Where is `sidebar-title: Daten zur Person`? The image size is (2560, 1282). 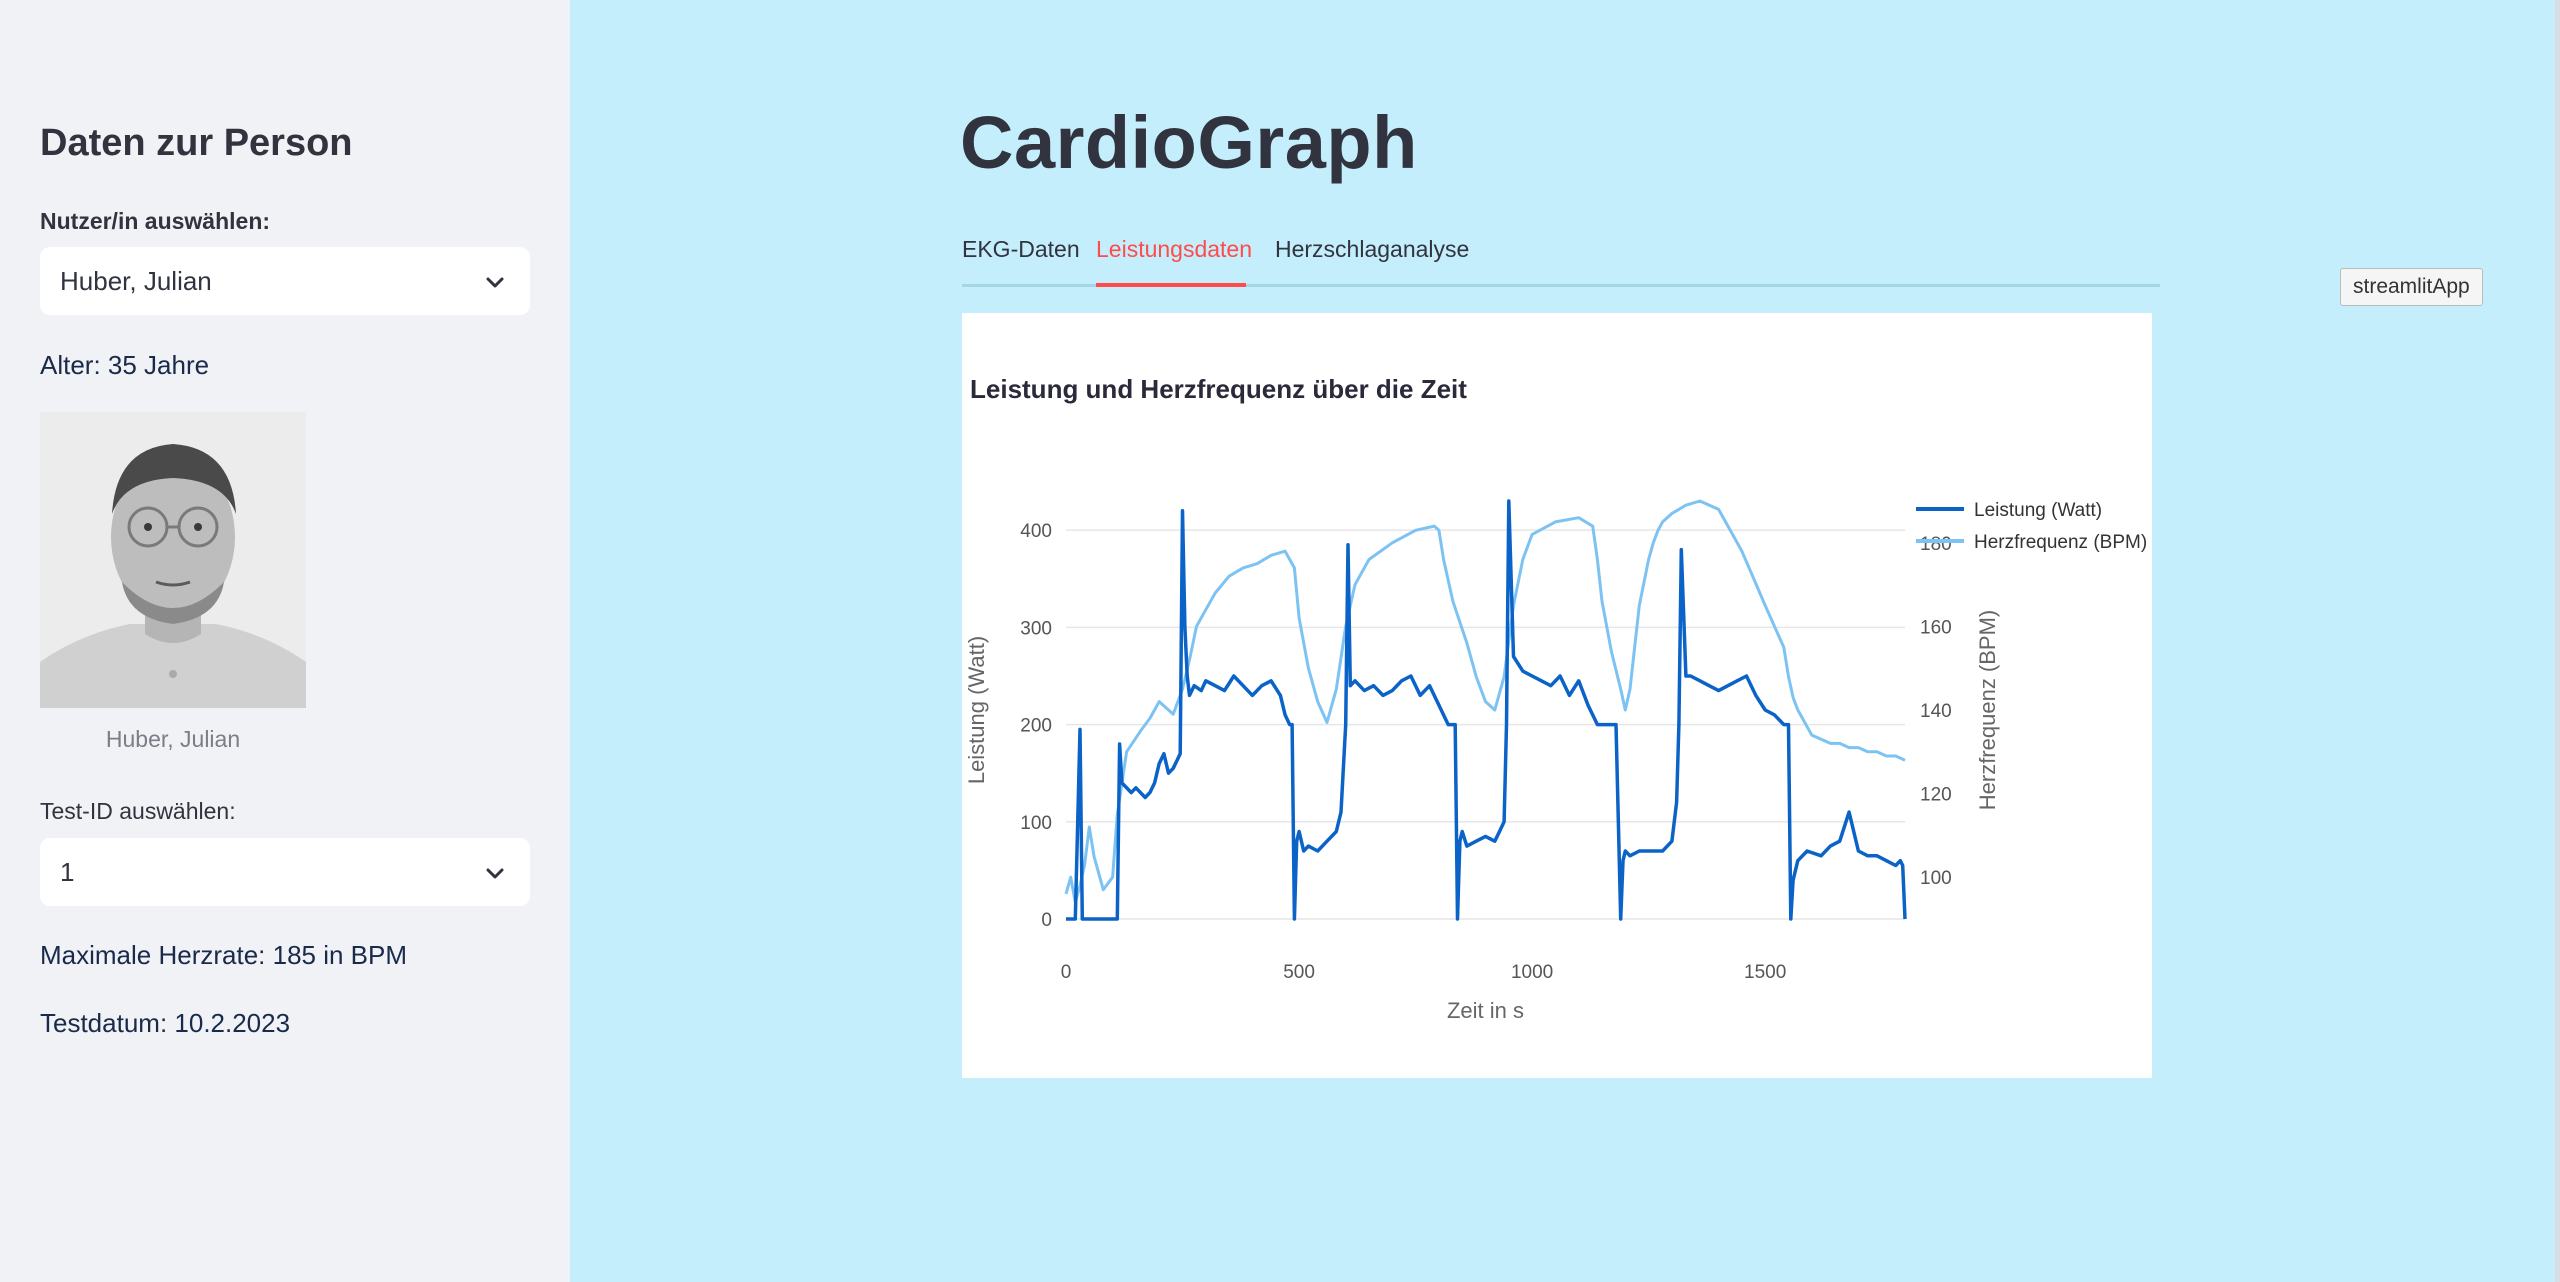 sidebar-title: Daten zur Person is located at coordinates (196, 143).